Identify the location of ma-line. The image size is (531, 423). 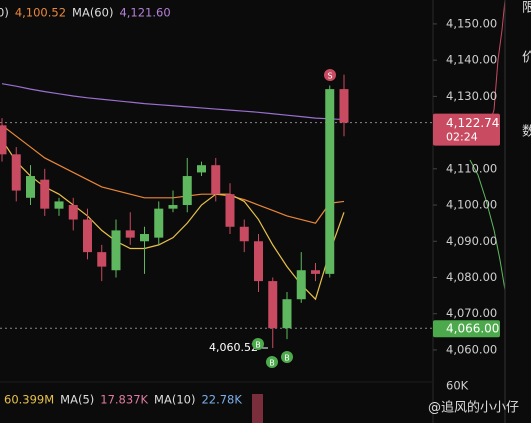
(173, 102).